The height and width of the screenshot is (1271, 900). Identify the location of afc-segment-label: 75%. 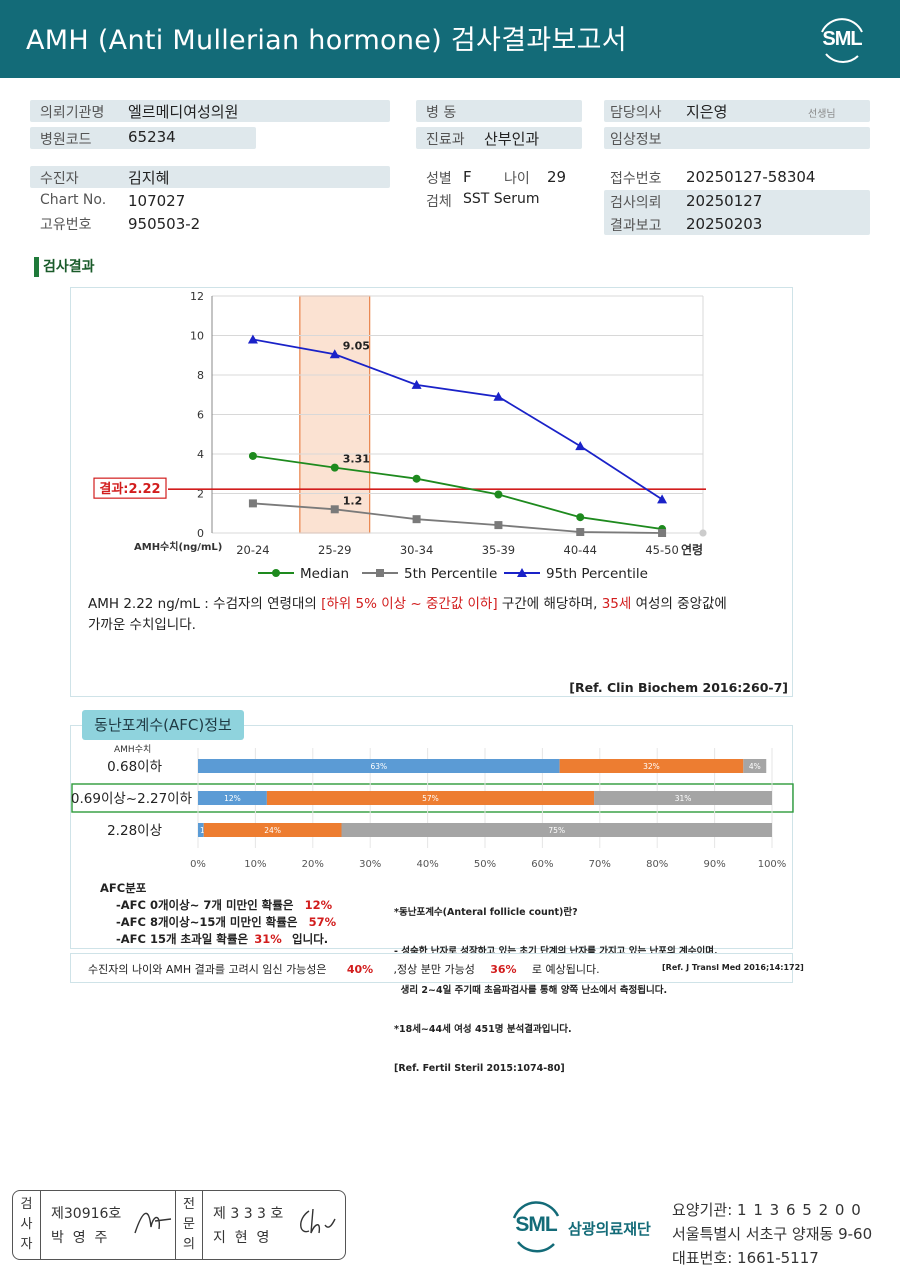
(556, 830).